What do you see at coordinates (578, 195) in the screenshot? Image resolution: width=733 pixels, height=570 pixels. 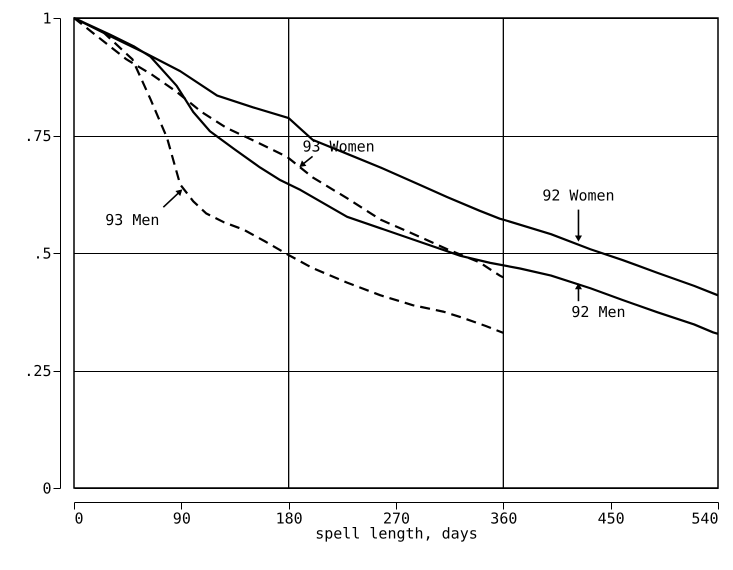 I see `annotation: 92 Women` at bounding box center [578, 195].